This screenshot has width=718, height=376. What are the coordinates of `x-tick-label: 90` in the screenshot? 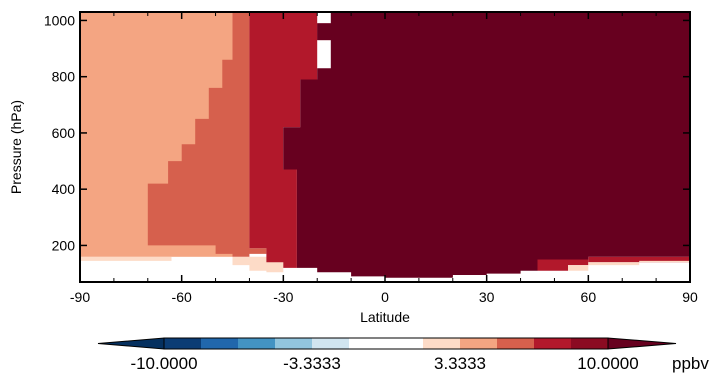 It's located at (690, 297).